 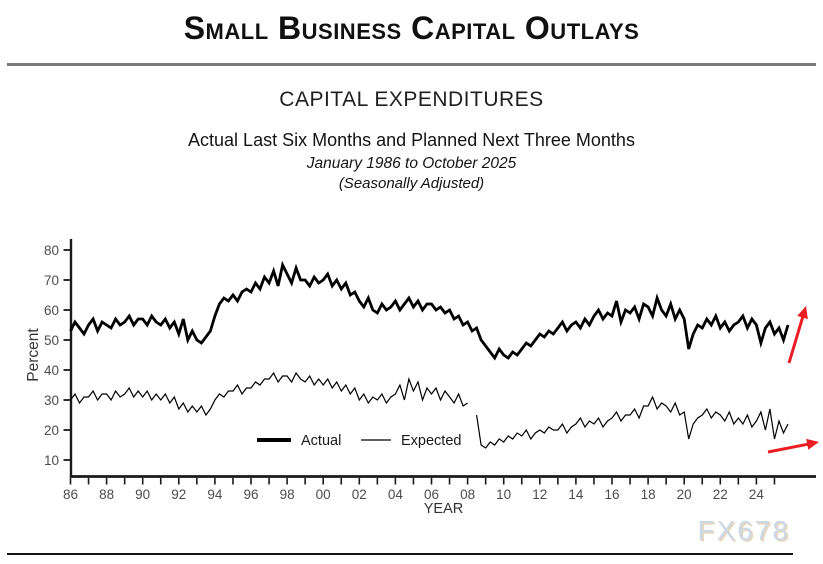 What do you see at coordinates (684, 494) in the screenshot?
I see `x-tick-label: 20` at bounding box center [684, 494].